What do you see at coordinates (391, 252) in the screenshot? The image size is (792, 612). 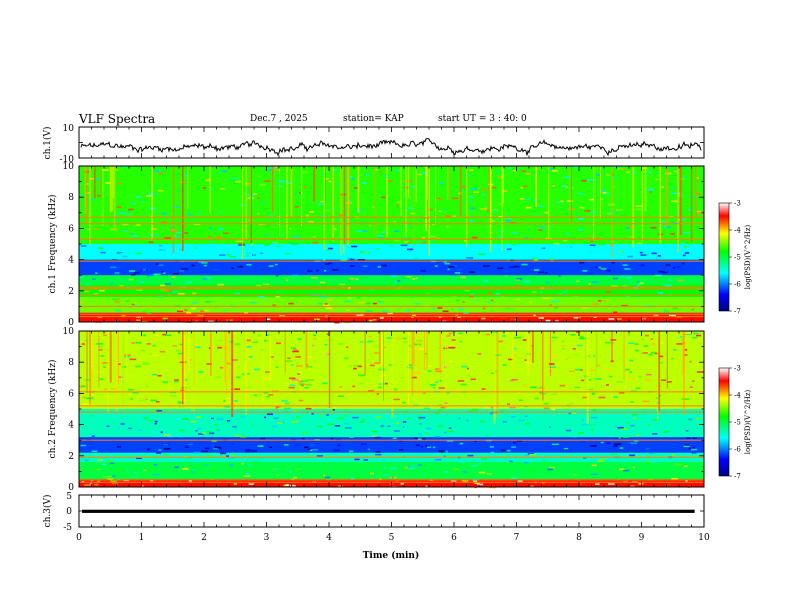 I see `spectral-band` at bounding box center [391, 252].